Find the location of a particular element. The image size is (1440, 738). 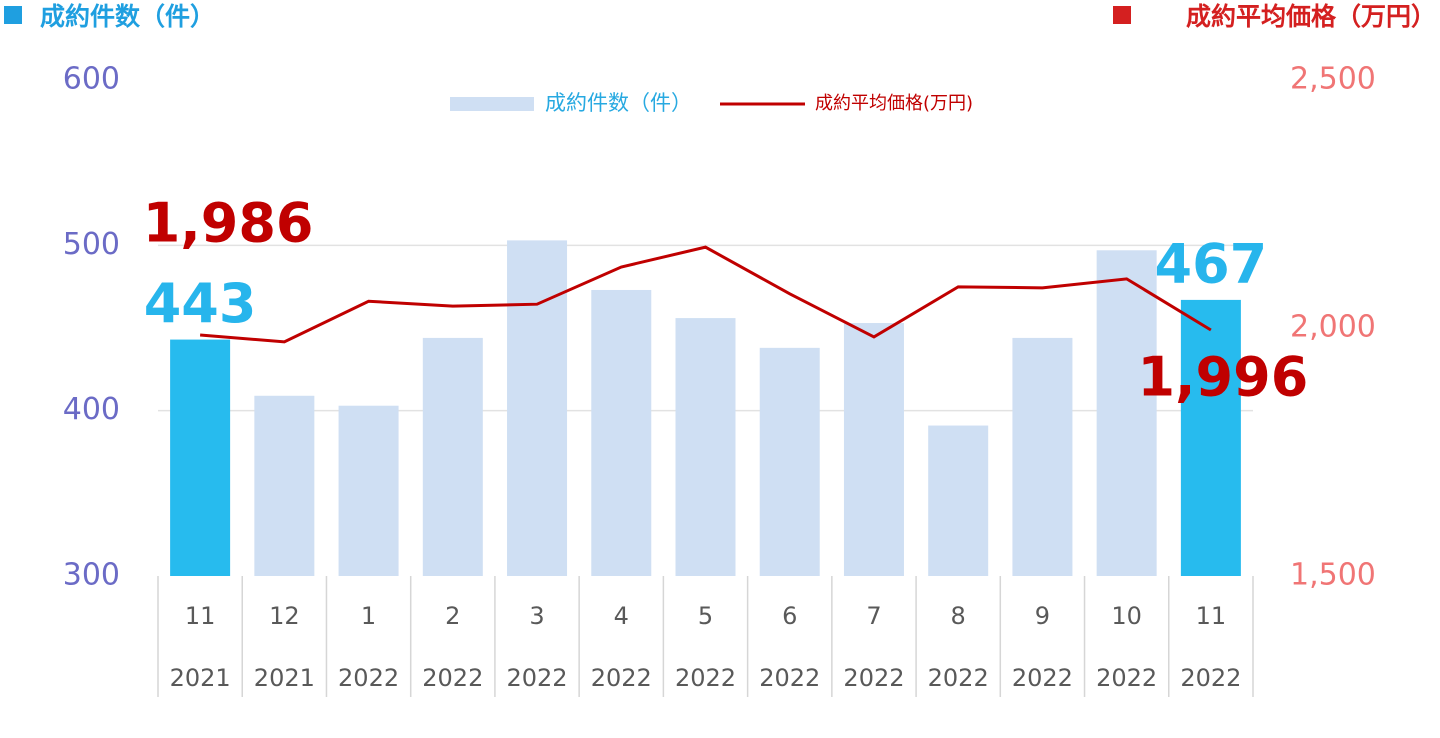

y2-axis-title: 成約平均価格（万円） is located at coordinates (1311, 16).